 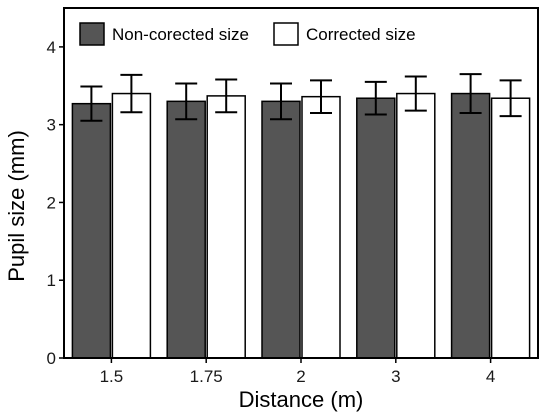 What do you see at coordinates (112, 376) in the screenshot?
I see `x-tick-label: 1.5` at bounding box center [112, 376].